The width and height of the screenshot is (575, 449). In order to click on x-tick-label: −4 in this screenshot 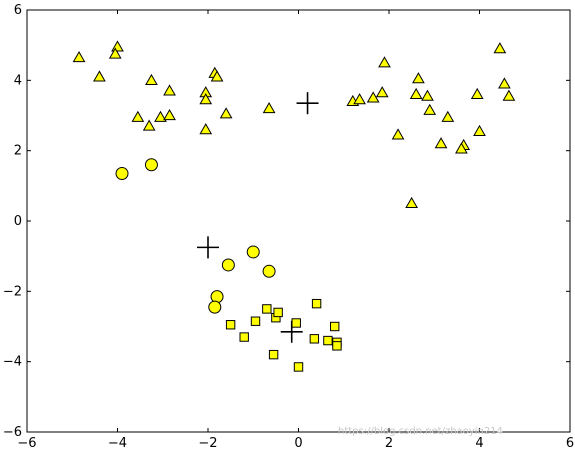, I will do `click(117, 442)`.